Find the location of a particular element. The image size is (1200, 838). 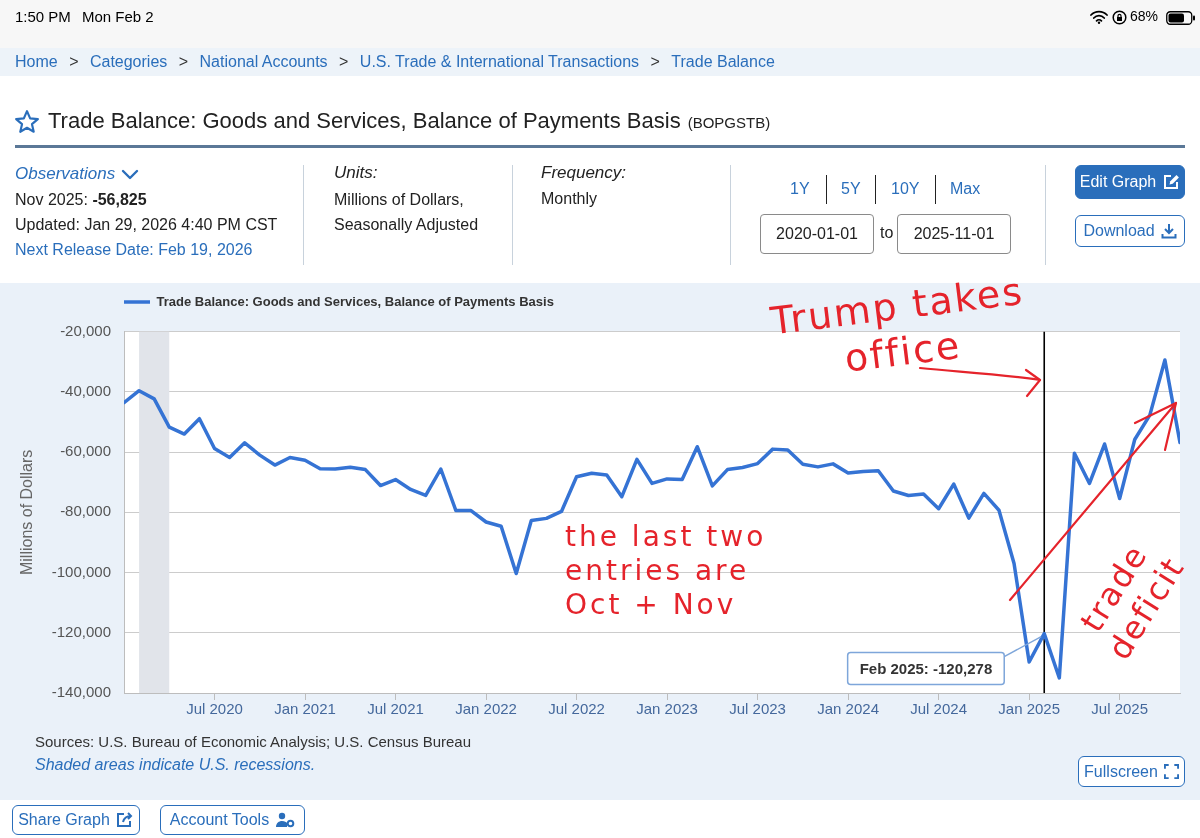

y-tick-label: -20,000 is located at coordinates (85, 330).